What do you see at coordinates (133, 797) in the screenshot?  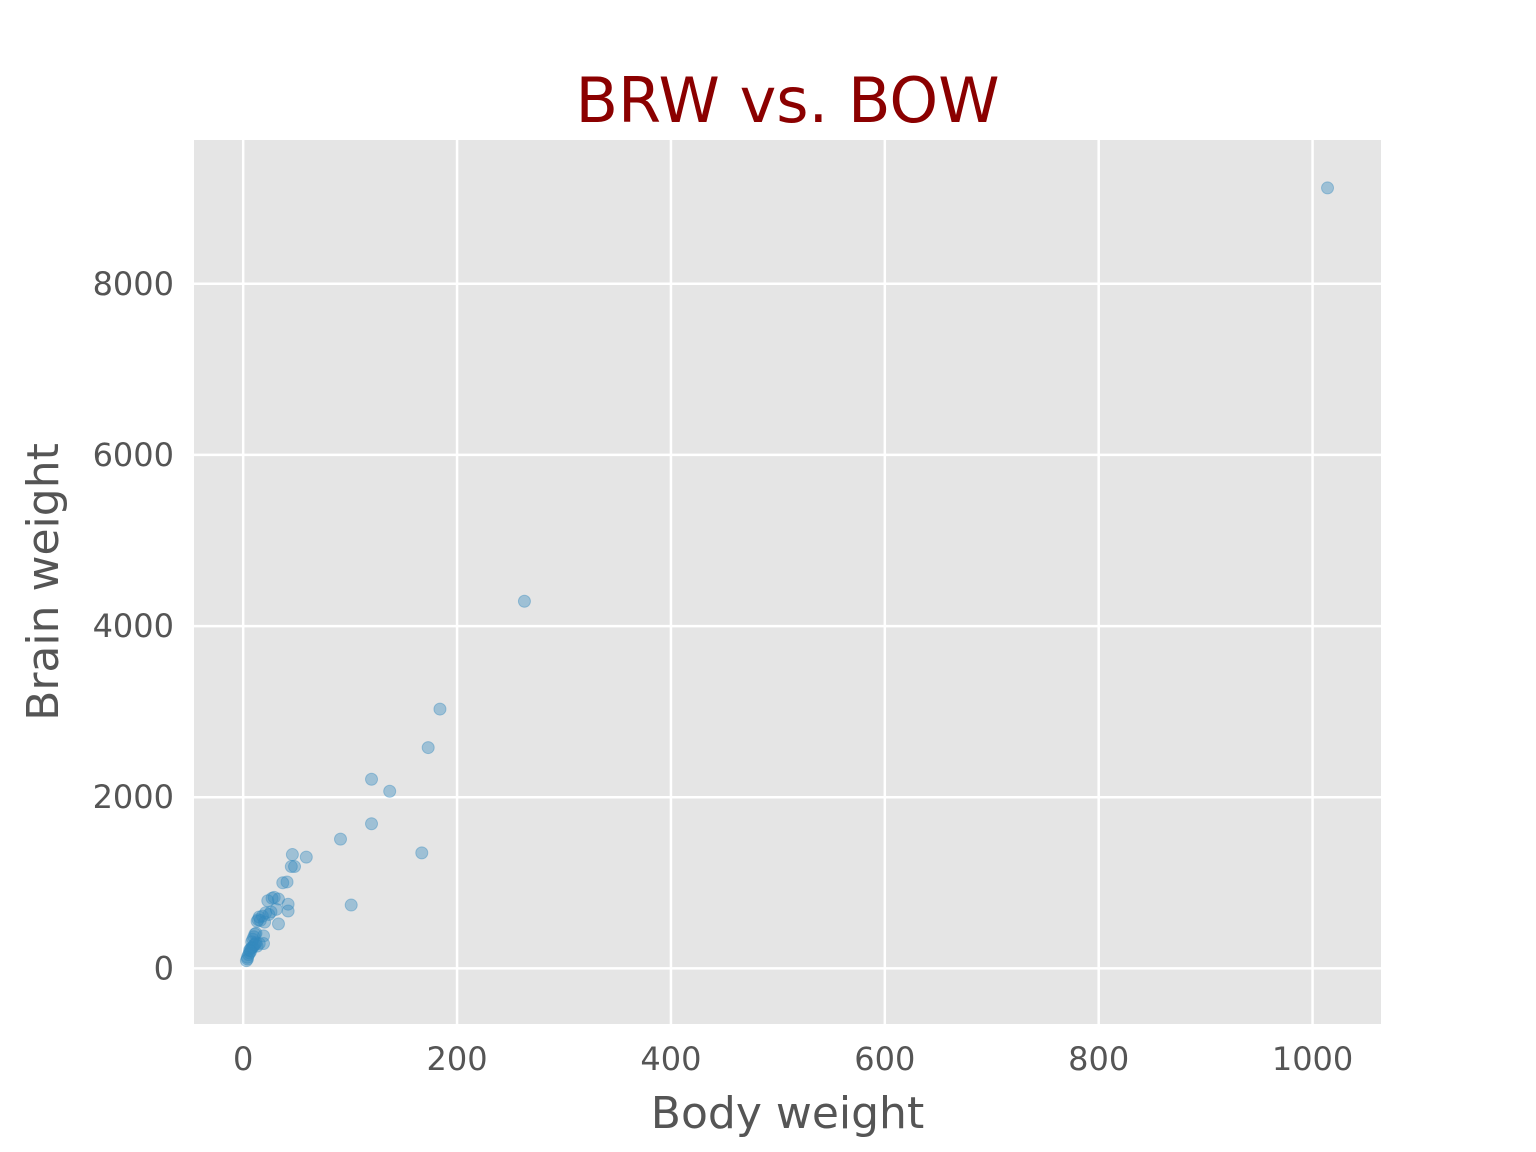 I see `y-tick-label: 2000` at bounding box center [133, 797].